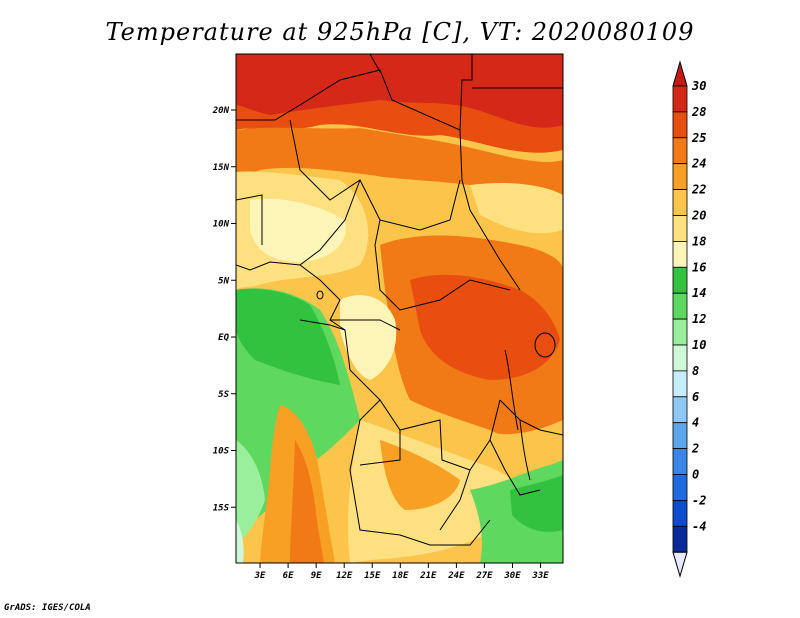 This screenshot has width=800, height=618. I want to click on colorbar-label: 8, so click(695, 371).